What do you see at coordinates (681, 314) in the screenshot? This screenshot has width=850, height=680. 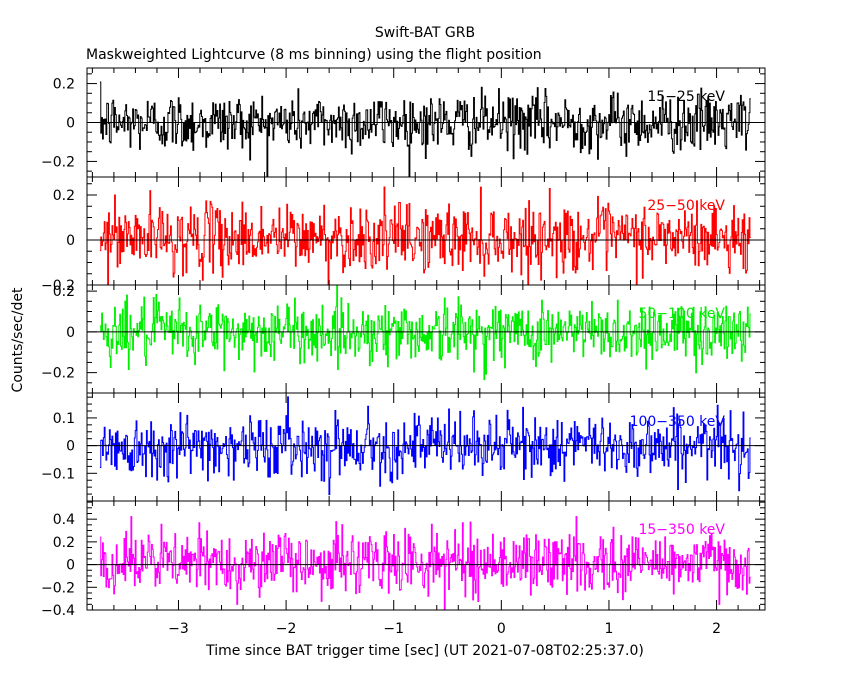 I see `band-label-2: 50−100 keV` at bounding box center [681, 314].